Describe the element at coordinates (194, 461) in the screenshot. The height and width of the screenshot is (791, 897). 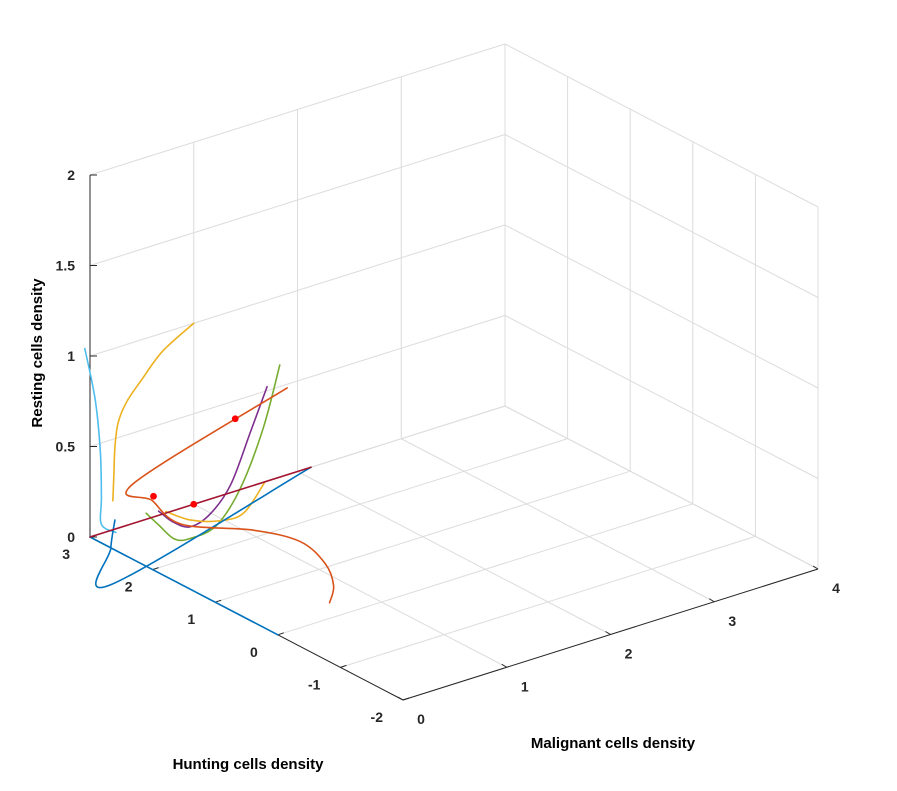
I see `marker-layer` at that location.